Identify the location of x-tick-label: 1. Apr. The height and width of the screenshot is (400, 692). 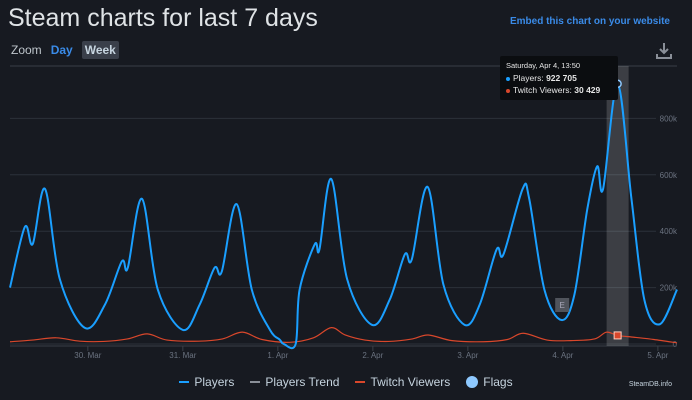
(277, 355).